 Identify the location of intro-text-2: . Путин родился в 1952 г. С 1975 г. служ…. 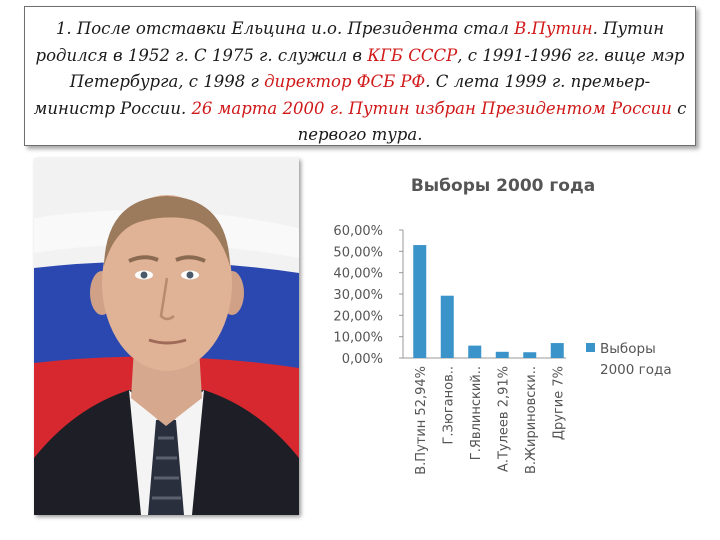
(350, 42).